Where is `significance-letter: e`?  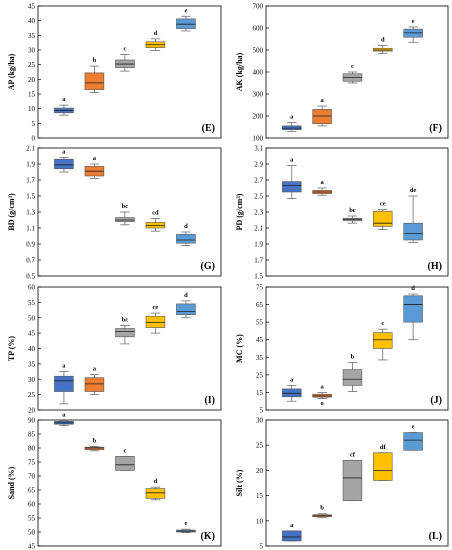 significance-letter: e is located at coordinates (185, 10).